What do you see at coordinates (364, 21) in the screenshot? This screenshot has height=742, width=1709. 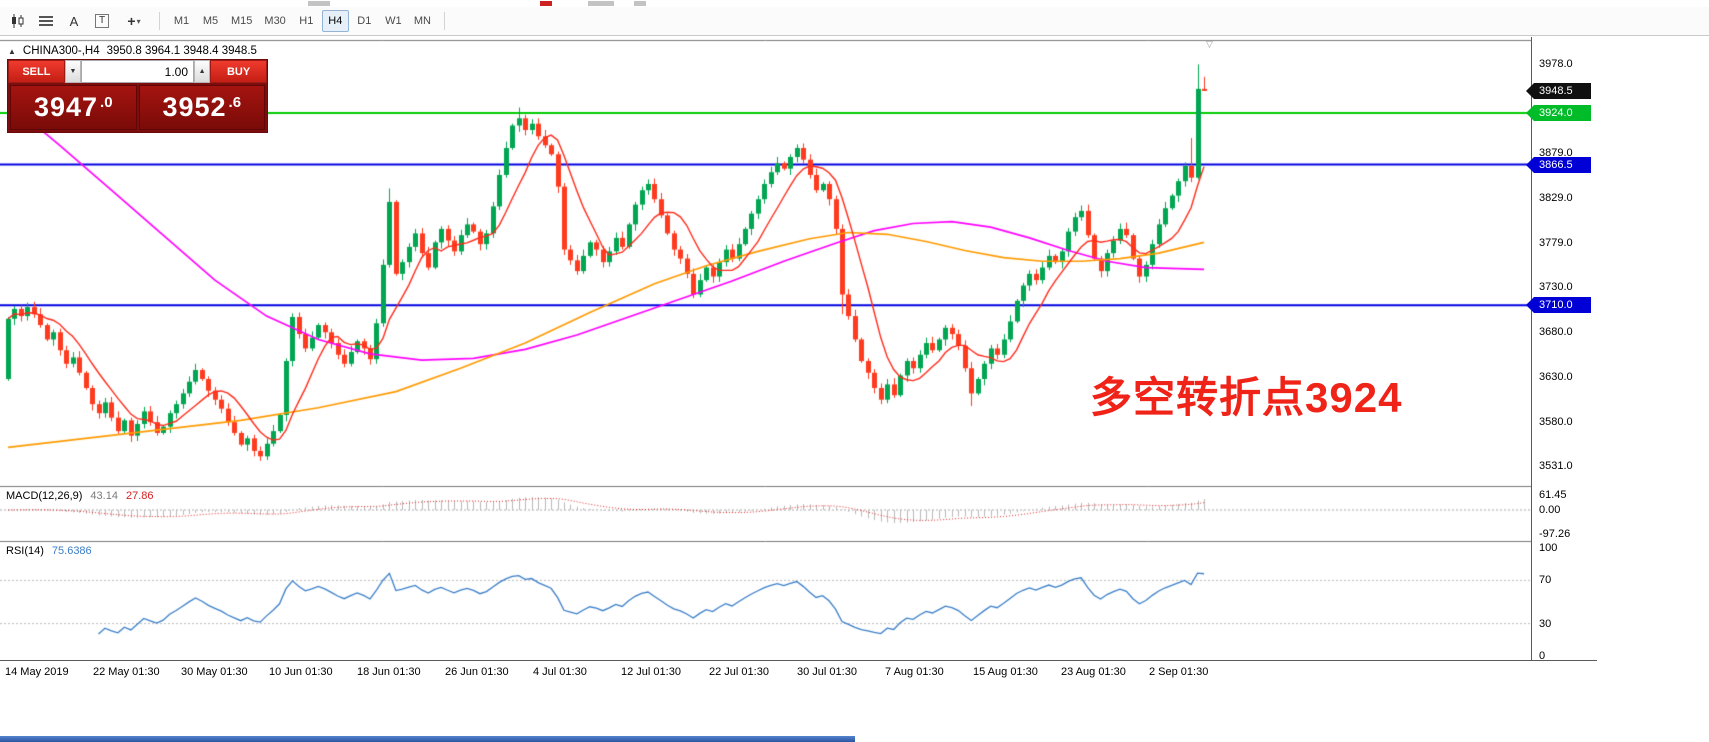 I see `timeframe-button-d1: D1` at bounding box center [364, 21].